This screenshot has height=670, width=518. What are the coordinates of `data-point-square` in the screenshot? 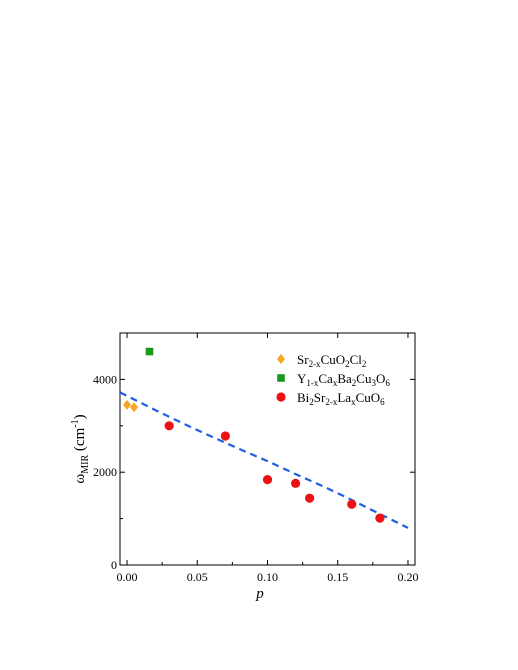 It's located at (149, 351).